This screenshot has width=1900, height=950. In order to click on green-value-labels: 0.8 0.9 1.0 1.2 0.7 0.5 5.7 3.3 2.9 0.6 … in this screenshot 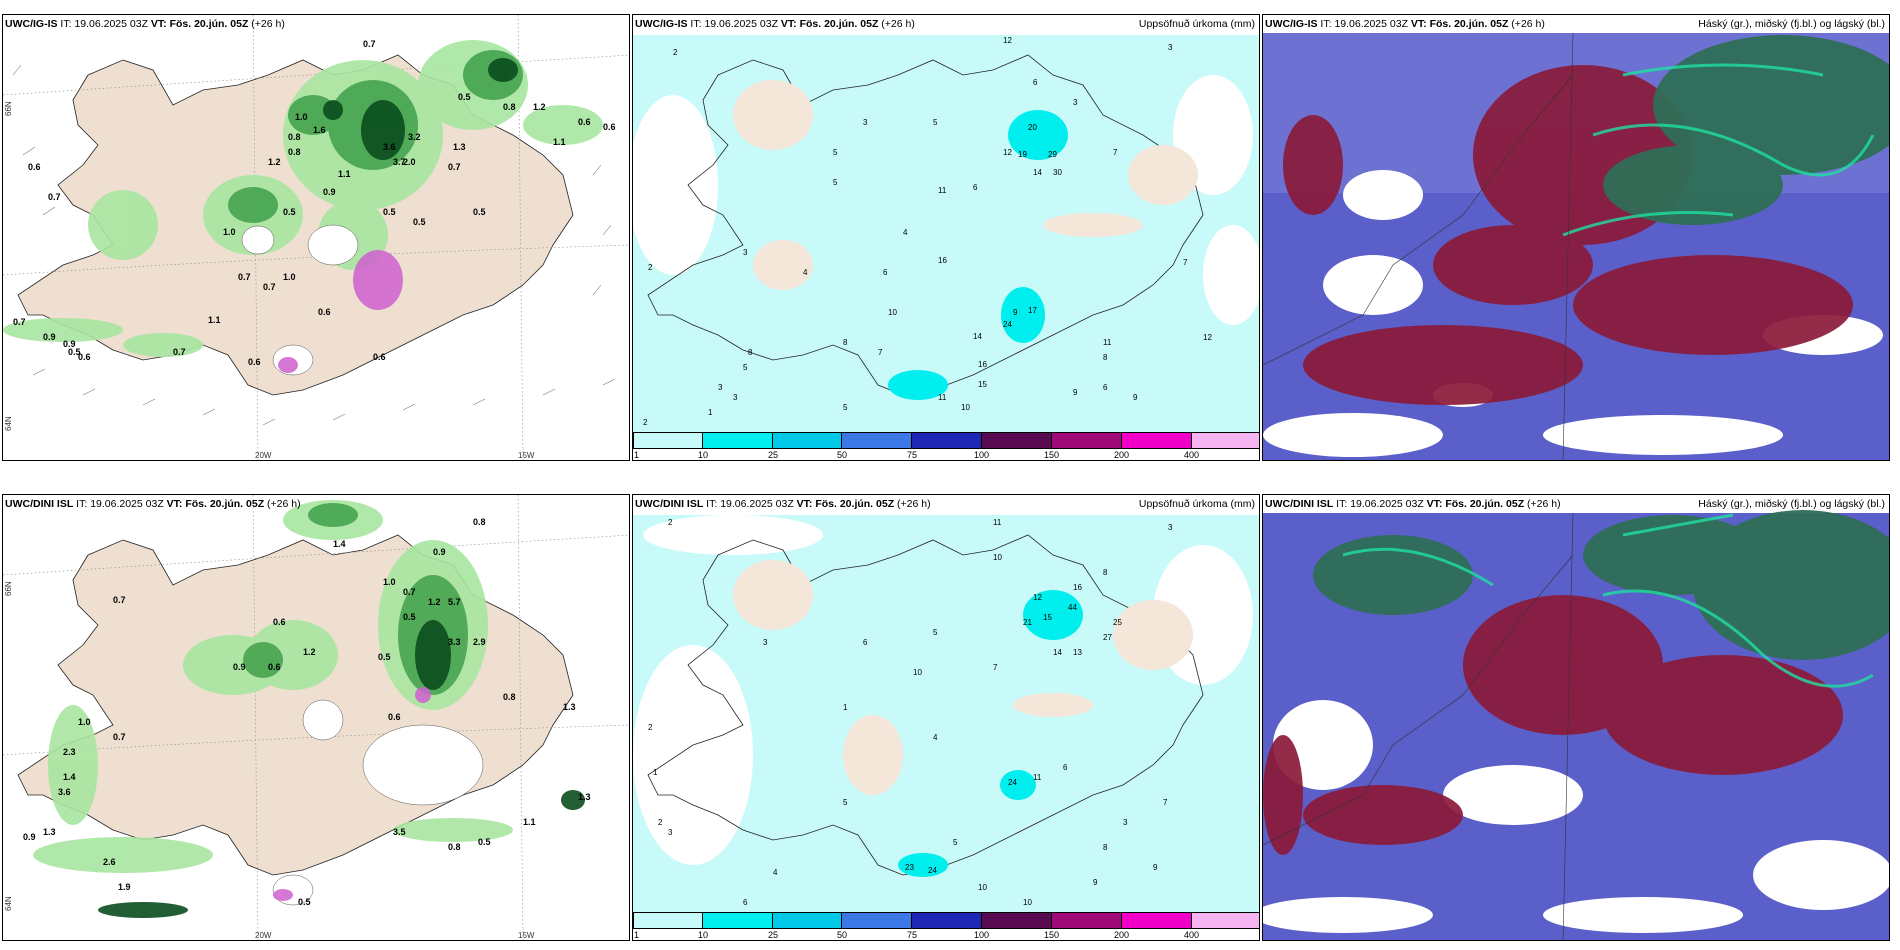, I will do `click(307, 712)`.